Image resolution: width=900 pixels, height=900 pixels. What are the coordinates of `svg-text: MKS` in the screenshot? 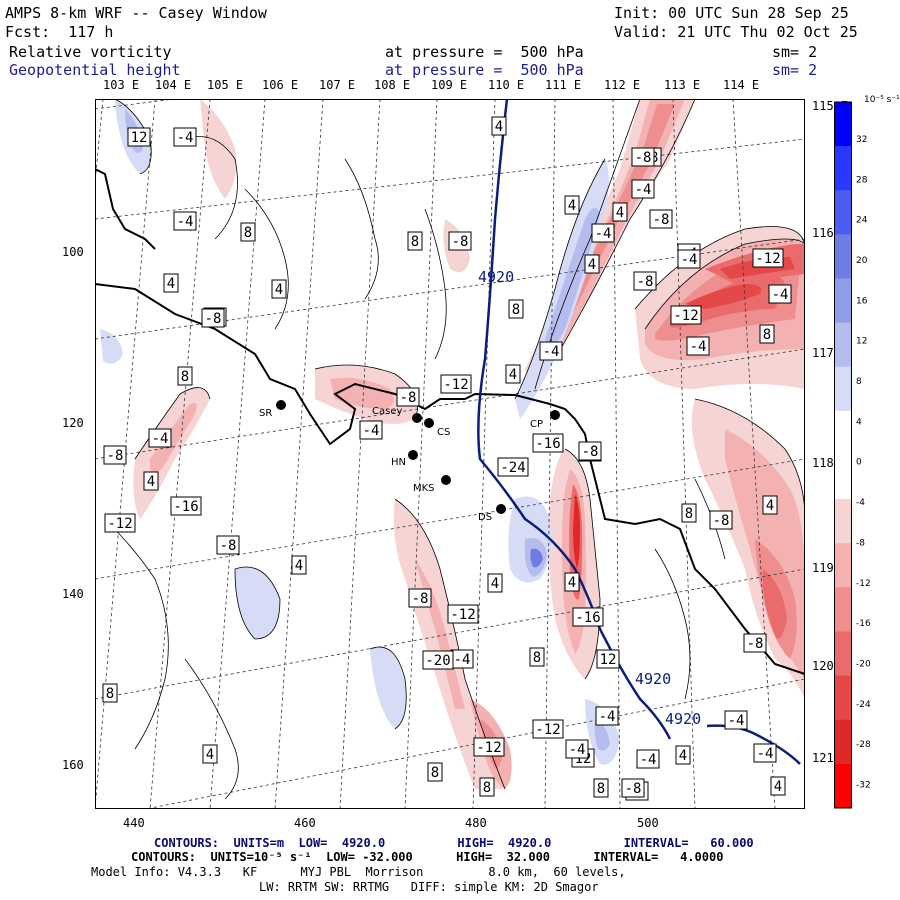 It's located at (424, 488).